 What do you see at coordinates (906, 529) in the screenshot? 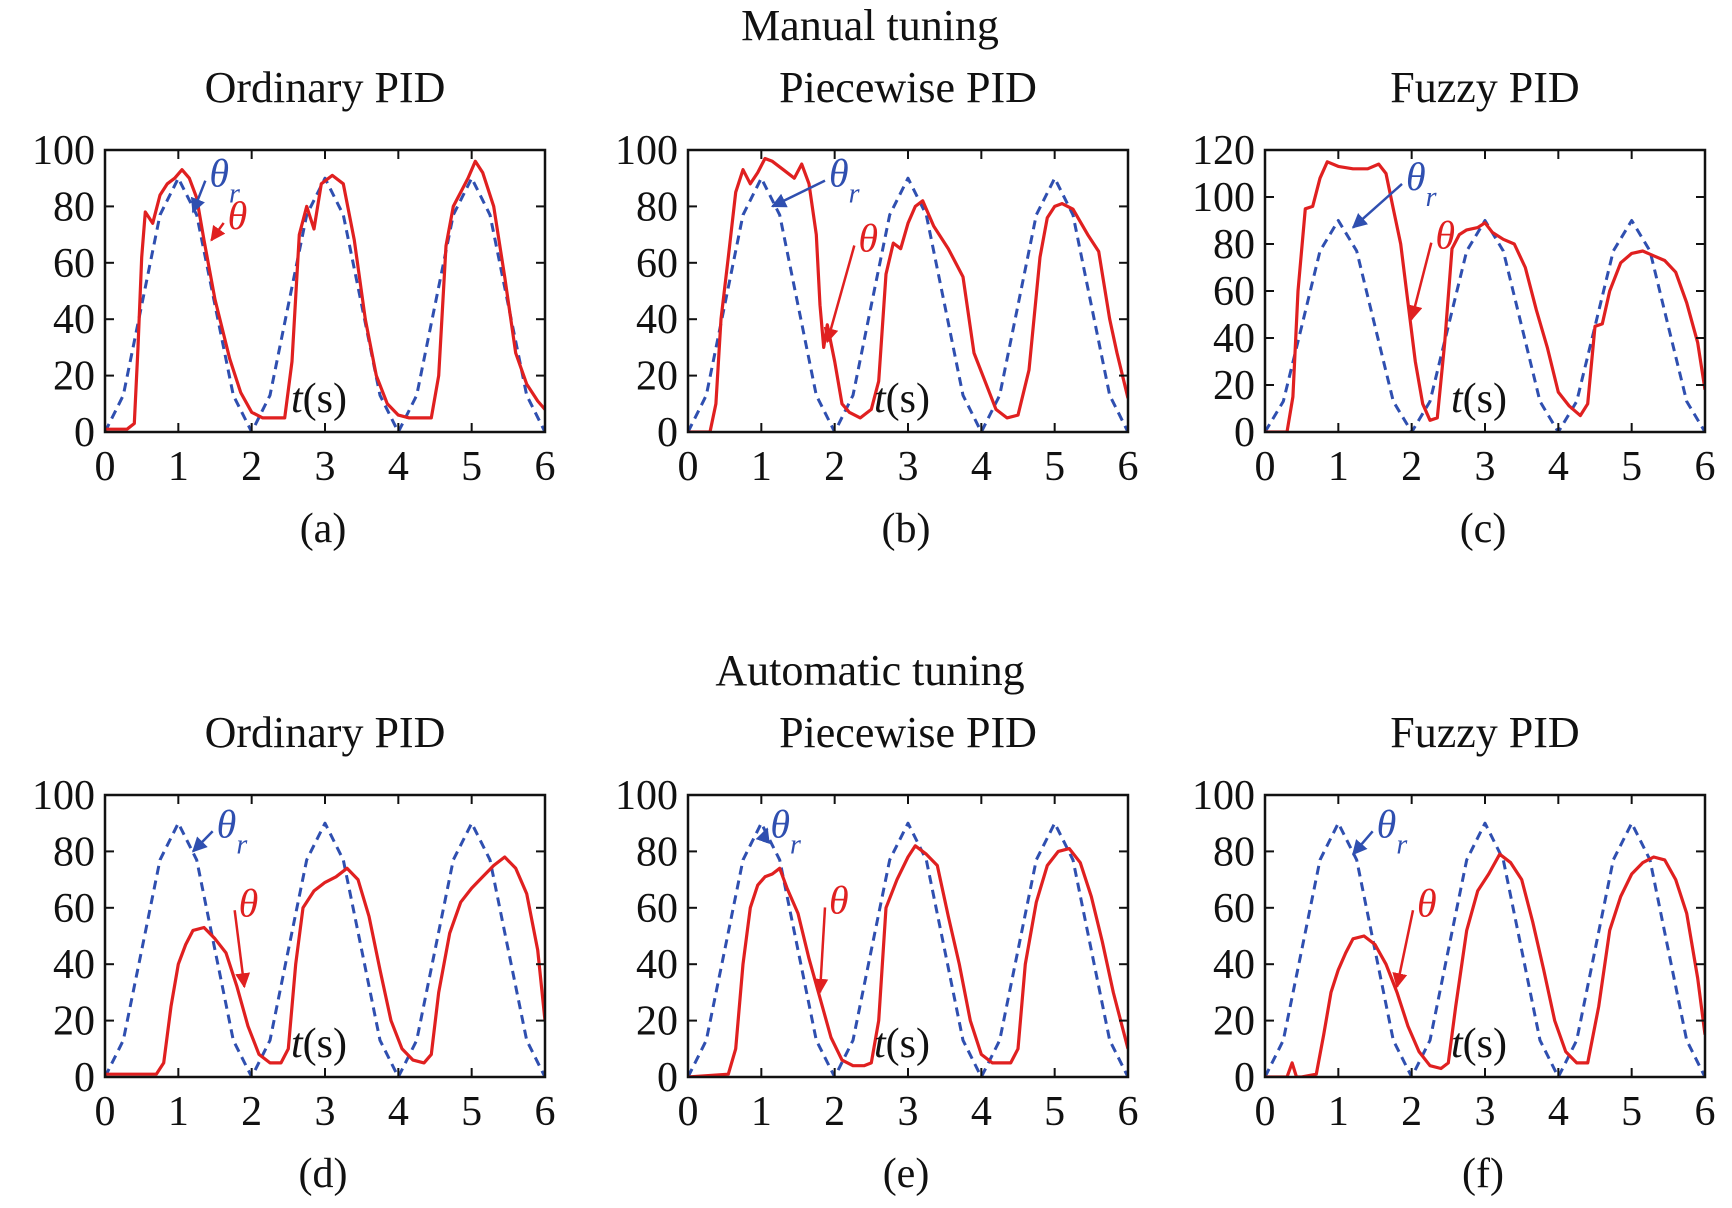
I see `panel-caption: (b)` at bounding box center [906, 529].